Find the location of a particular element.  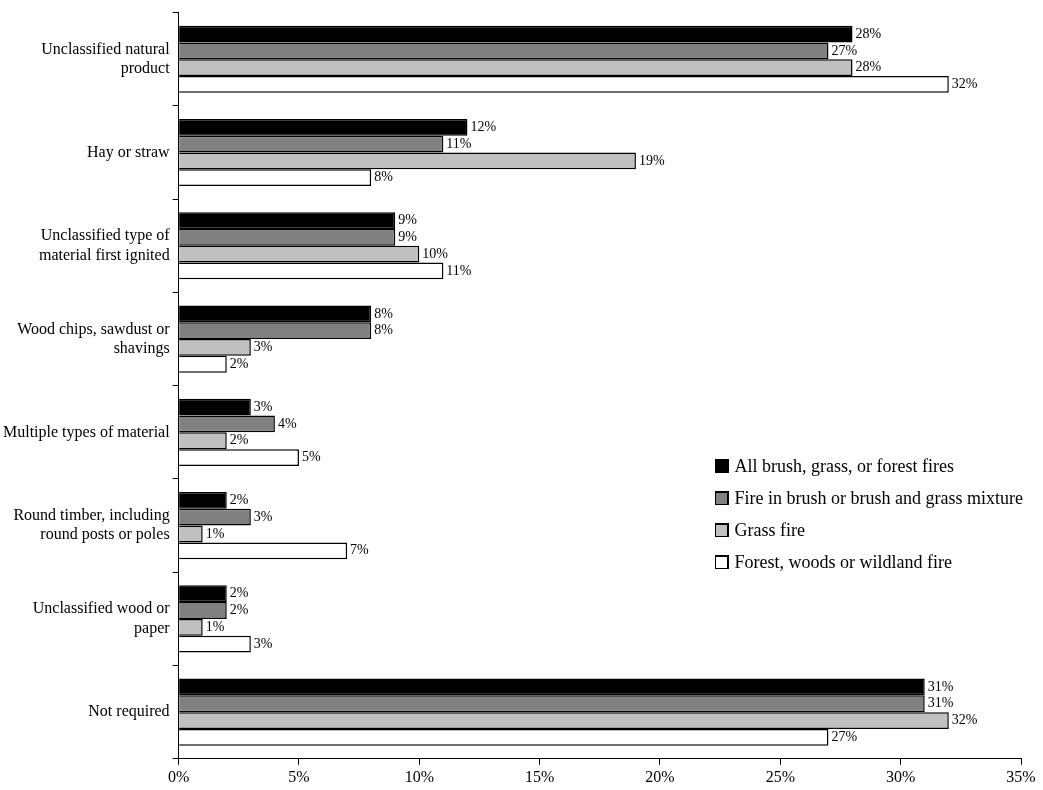

data-label: 10% is located at coordinates (435, 253).